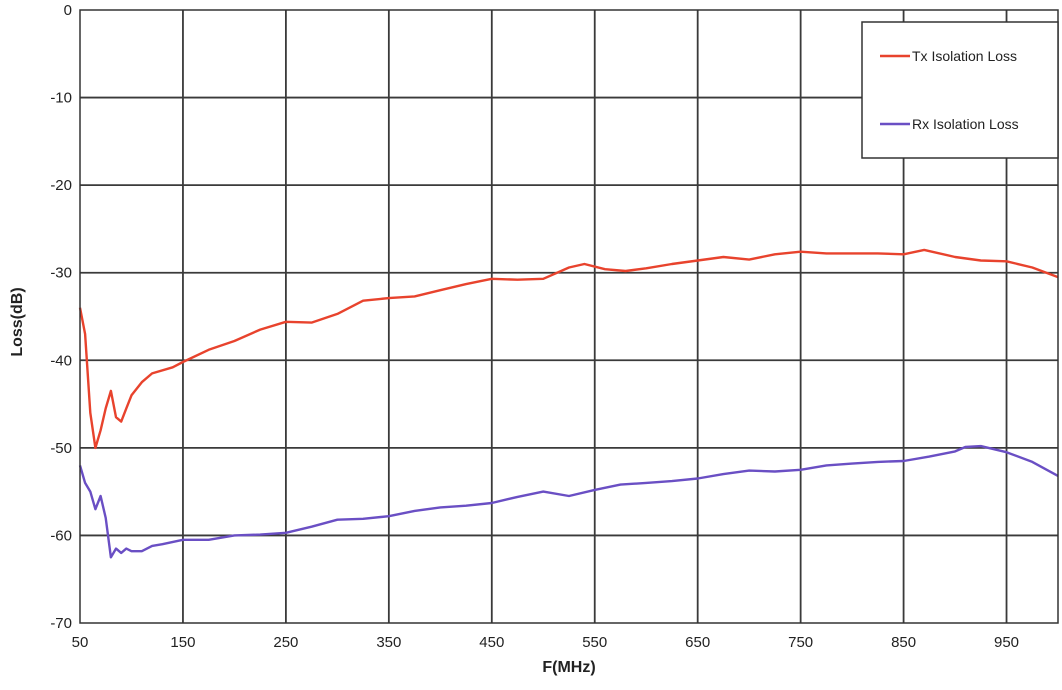  What do you see at coordinates (61, 273) in the screenshot?
I see `y-tick-label: -30` at bounding box center [61, 273].